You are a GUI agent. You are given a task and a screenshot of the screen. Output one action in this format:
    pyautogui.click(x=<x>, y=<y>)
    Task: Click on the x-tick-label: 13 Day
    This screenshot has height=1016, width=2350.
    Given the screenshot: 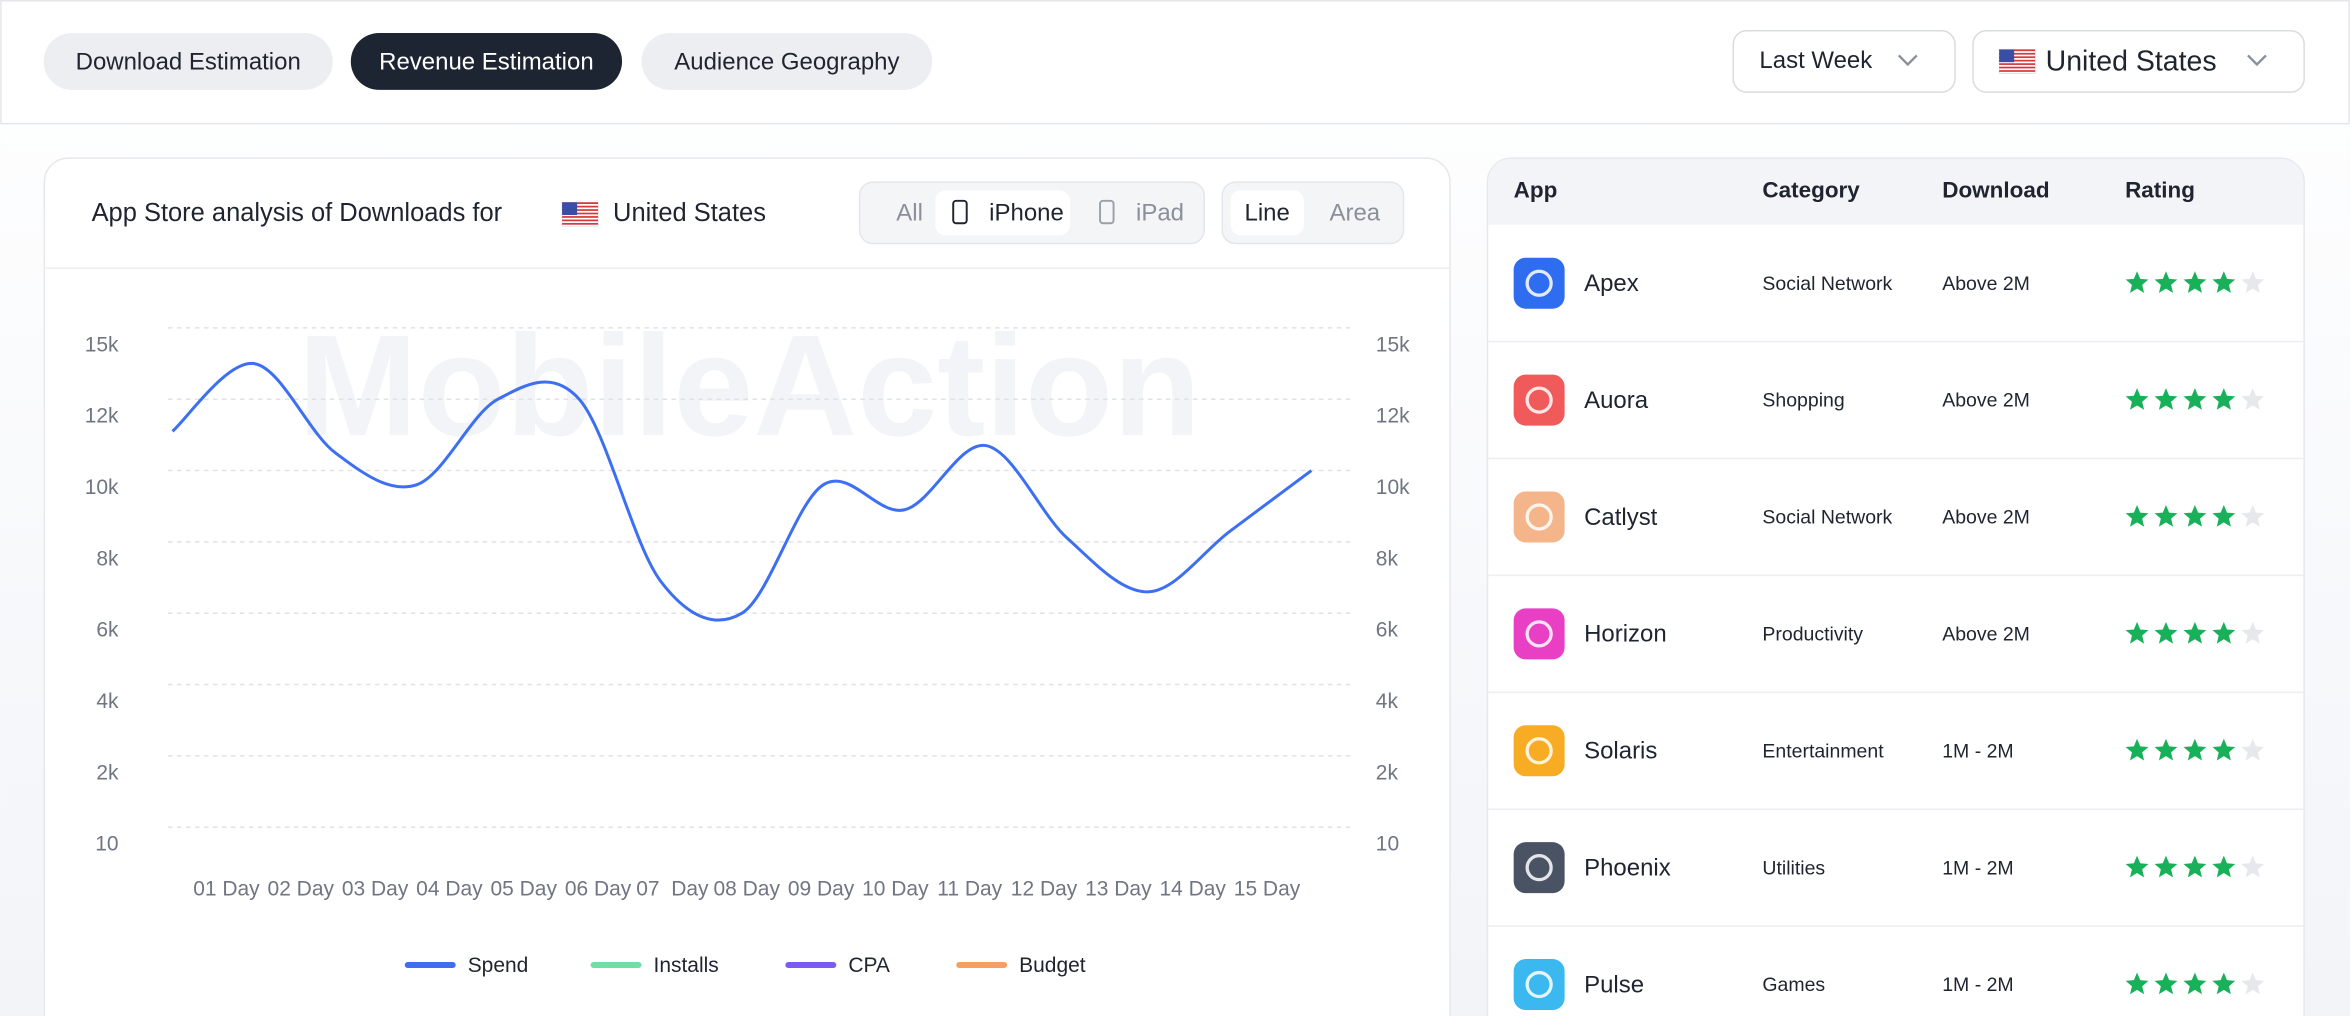 What is the action you would take?
    pyautogui.click(x=1118, y=889)
    